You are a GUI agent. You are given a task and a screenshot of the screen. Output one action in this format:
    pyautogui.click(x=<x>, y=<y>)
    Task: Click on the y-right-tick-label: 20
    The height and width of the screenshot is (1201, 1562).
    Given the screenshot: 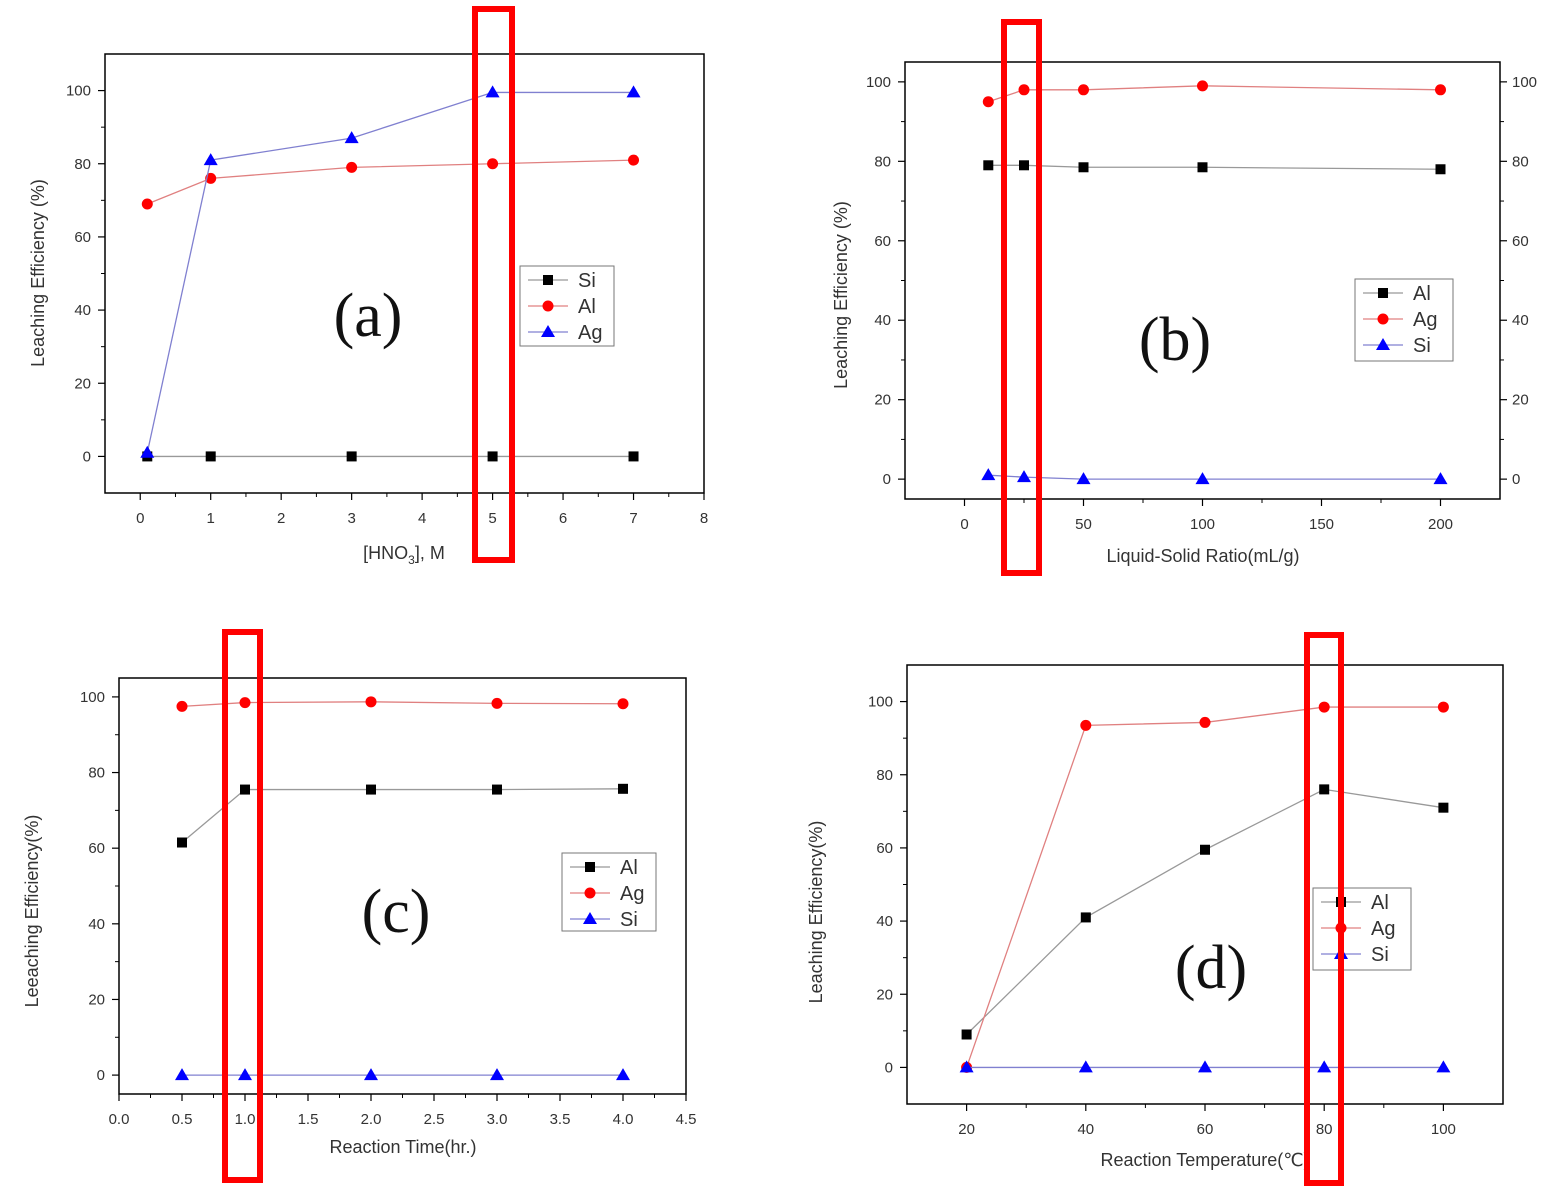 What is the action you would take?
    pyautogui.click(x=1520, y=400)
    